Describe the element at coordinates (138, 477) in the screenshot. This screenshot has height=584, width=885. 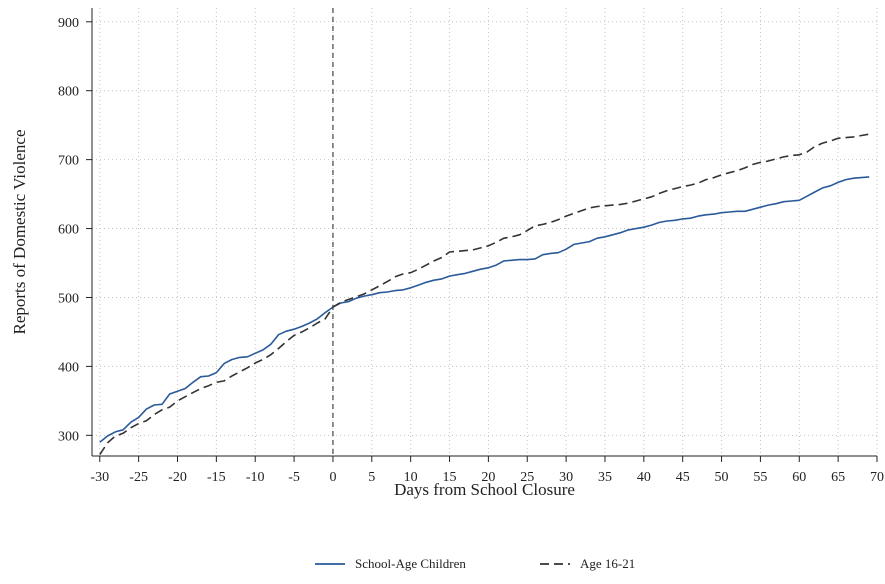
I see `x-tick-label: -25` at that location.